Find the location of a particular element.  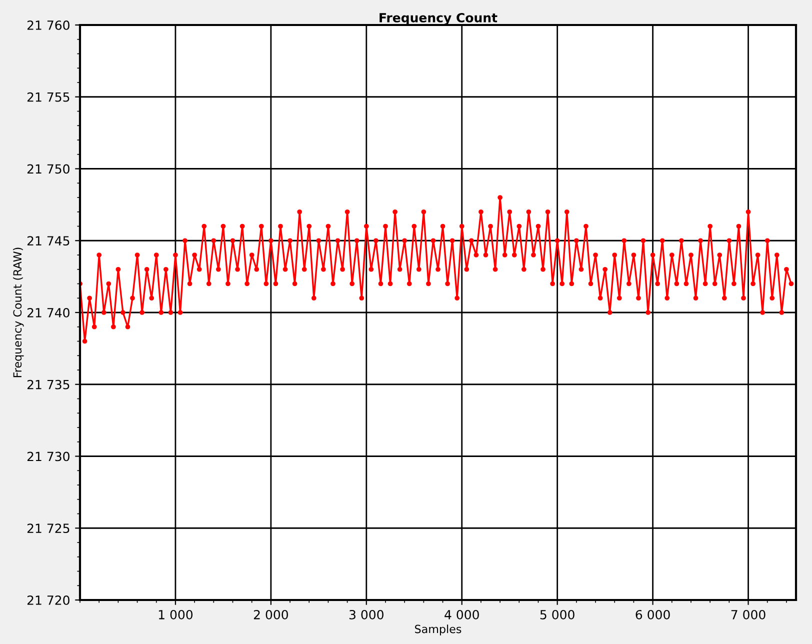

y-tick-label: 21 735 is located at coordinates (48, 385).